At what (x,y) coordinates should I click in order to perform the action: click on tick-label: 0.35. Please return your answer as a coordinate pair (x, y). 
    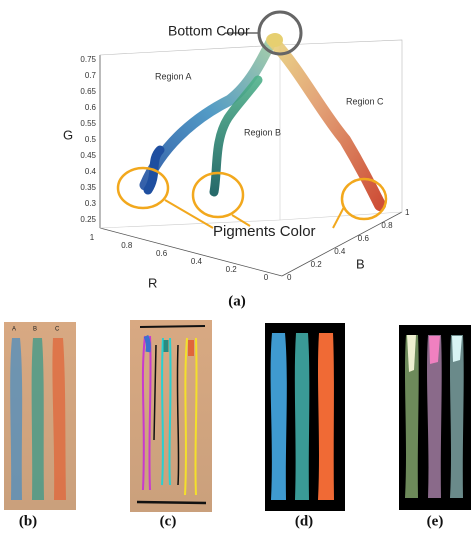
    Looking at the image, I should click on (88, 187).